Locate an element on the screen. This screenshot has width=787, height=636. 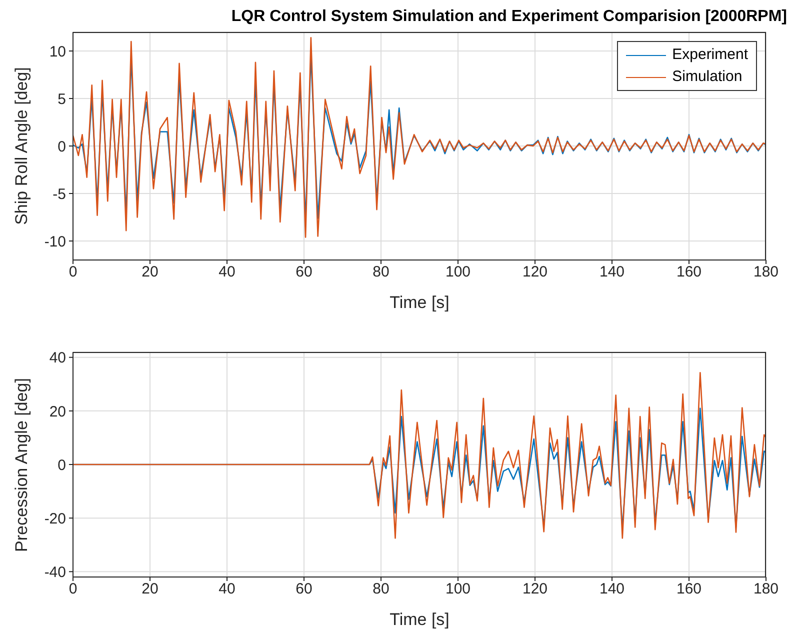
chart-title: LQR Control System Simulation and Experiment Comparision [2000RPM] is located at coordinates (508, 17).